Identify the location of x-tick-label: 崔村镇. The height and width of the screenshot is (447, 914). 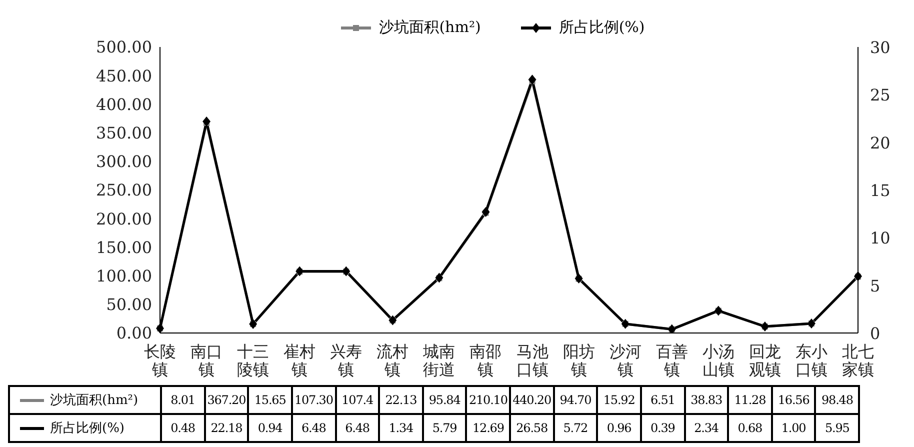
(300, 360).